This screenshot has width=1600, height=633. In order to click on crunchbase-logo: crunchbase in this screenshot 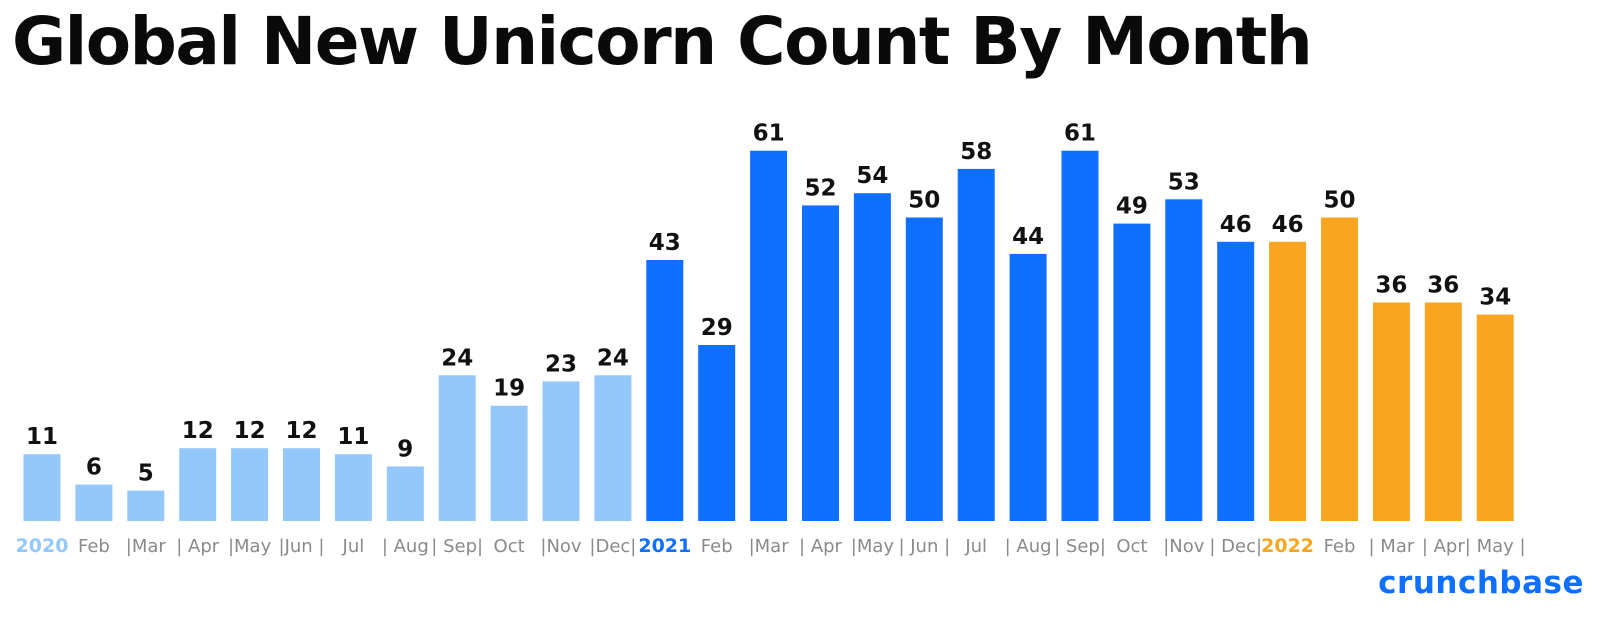, I will do `click(1481, 583)`.